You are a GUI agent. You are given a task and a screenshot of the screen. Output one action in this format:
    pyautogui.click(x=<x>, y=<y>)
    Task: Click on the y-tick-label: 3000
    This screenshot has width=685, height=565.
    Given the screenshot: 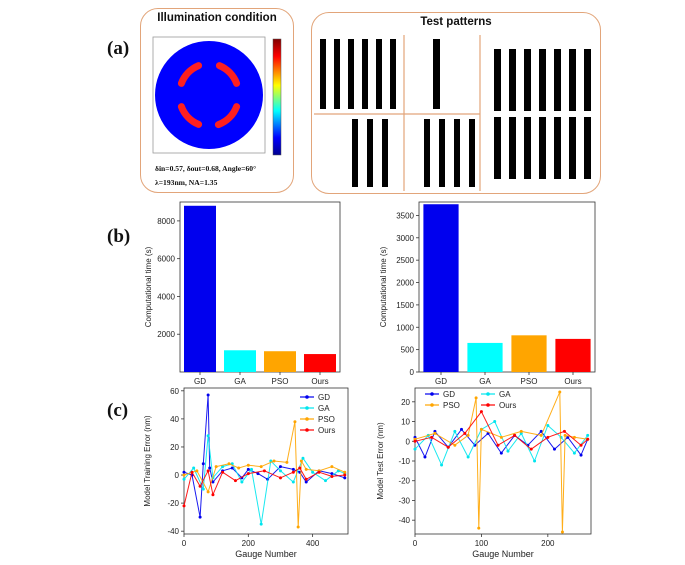 What is the action you would take?
    pyautogui.click(x=405, y=238)
    